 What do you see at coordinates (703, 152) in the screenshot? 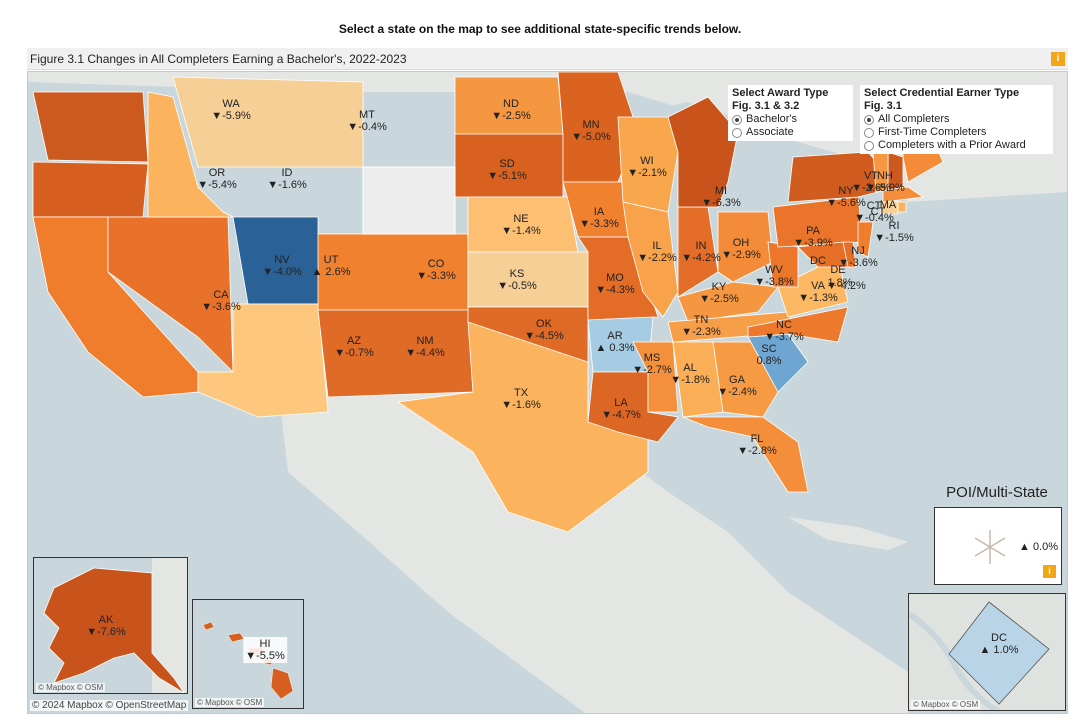
I see `state-MI` at bounding box center [703, 152].